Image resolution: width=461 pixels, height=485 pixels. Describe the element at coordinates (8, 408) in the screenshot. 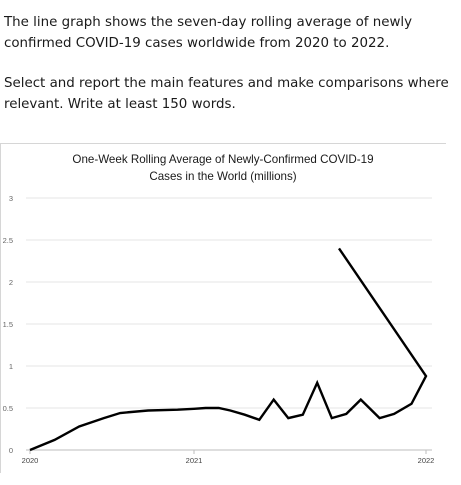

I see `y-tick-label: 0.5` at that location.